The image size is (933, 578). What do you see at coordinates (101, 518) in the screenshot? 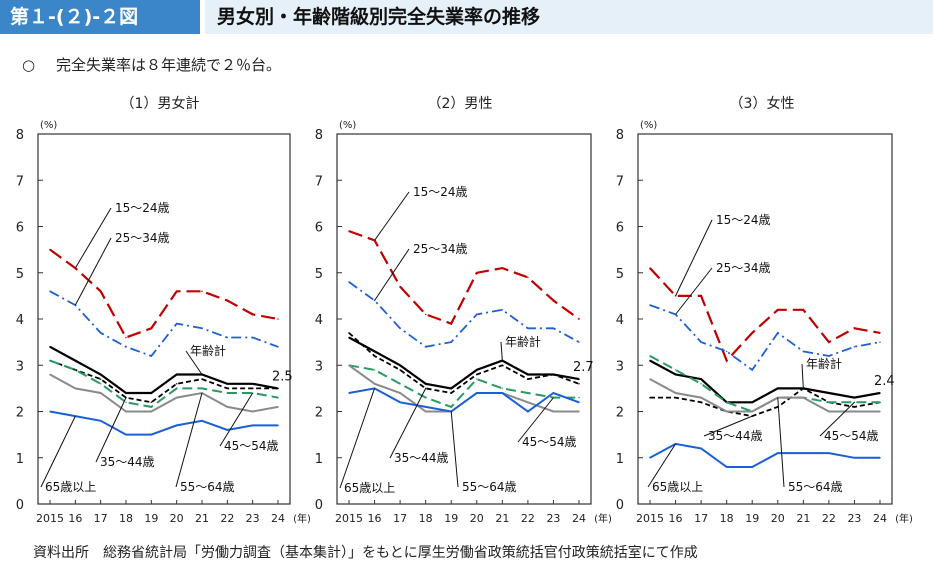
I see `x-tick-label: 17` at bounding box center [101, 518].